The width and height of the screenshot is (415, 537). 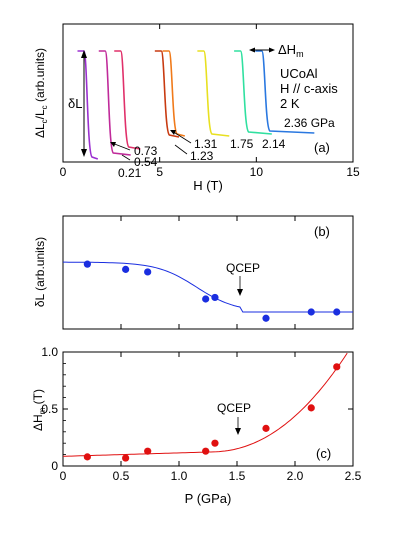 I want to click on a-xtick-label-0: 0, so click(x=63, y=172).